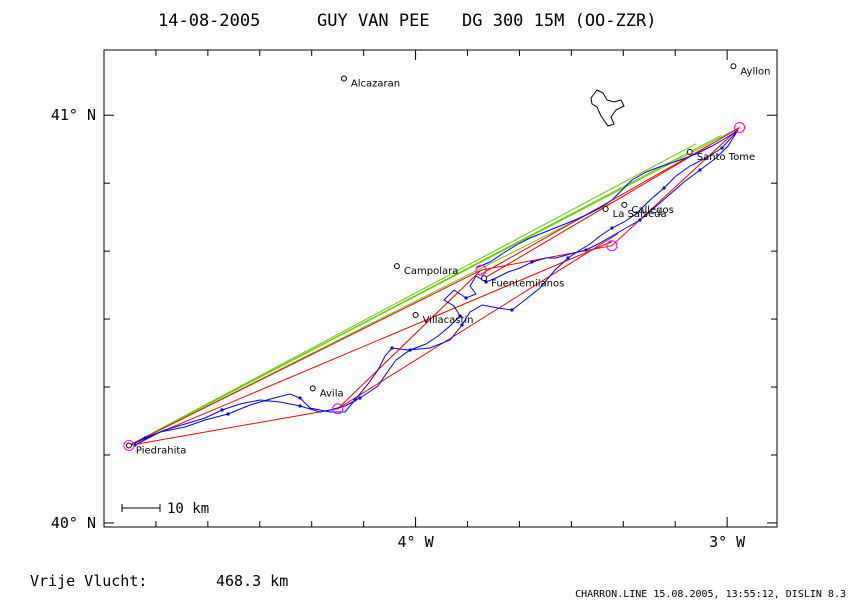 The image size is (853, 603). What do you see at coordinates (431, 271) in the screenshot?
I see `place-label: Campolara` at bounding box center [431, 271].